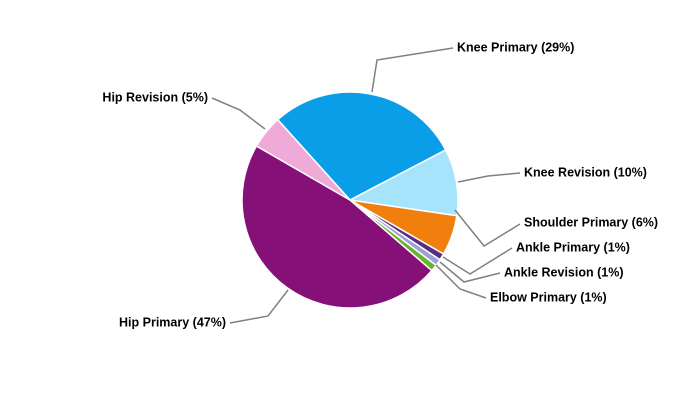 The height and width of the screenshot is (400, 700). What do you see at coordinates (172, 322) in the screenshot?
I see `slice-label: Hip Primary (47%)` at bounding box center [172, 322].